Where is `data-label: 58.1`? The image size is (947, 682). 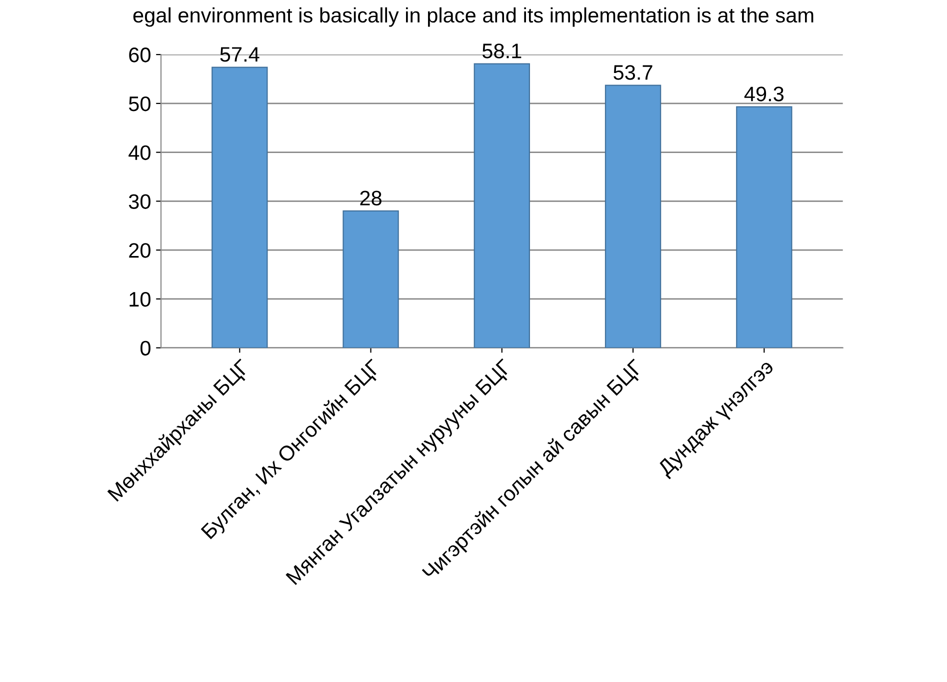
data-label: 58.1 is located at coordinates (502, 51).